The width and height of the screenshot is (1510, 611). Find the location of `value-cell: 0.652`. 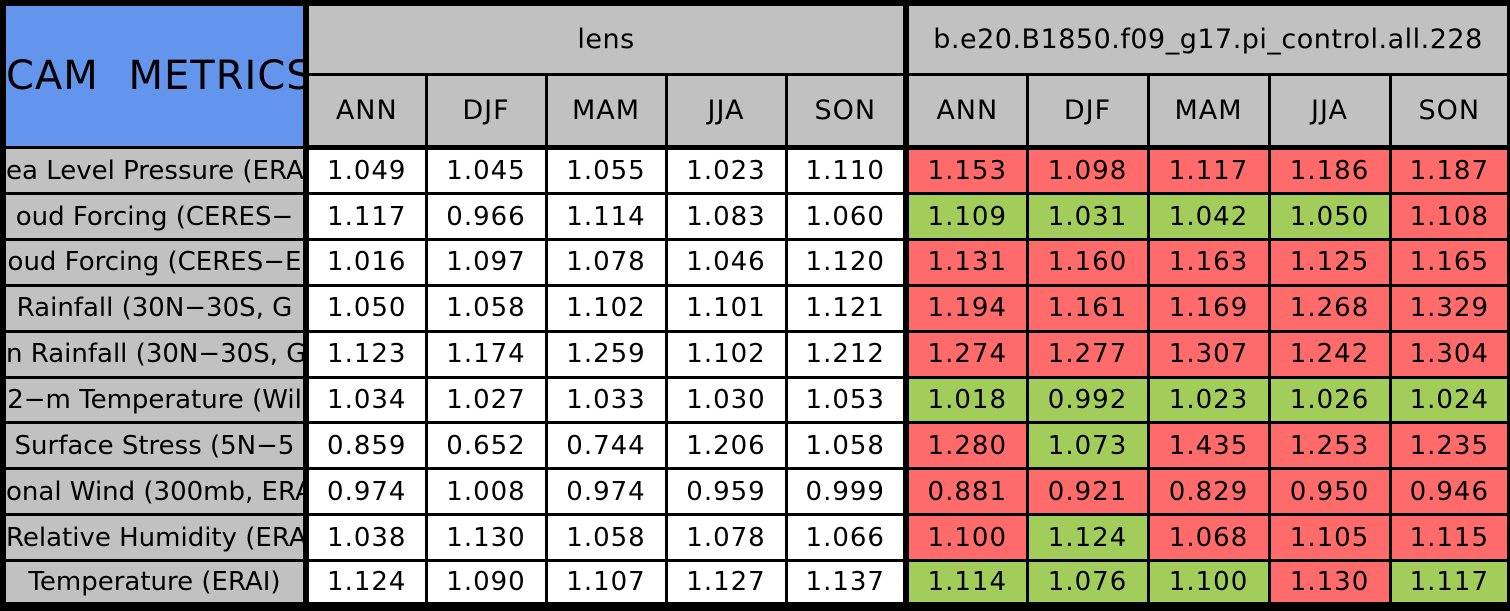

value-cell: 0.652 is located at coordinates (486, 446).